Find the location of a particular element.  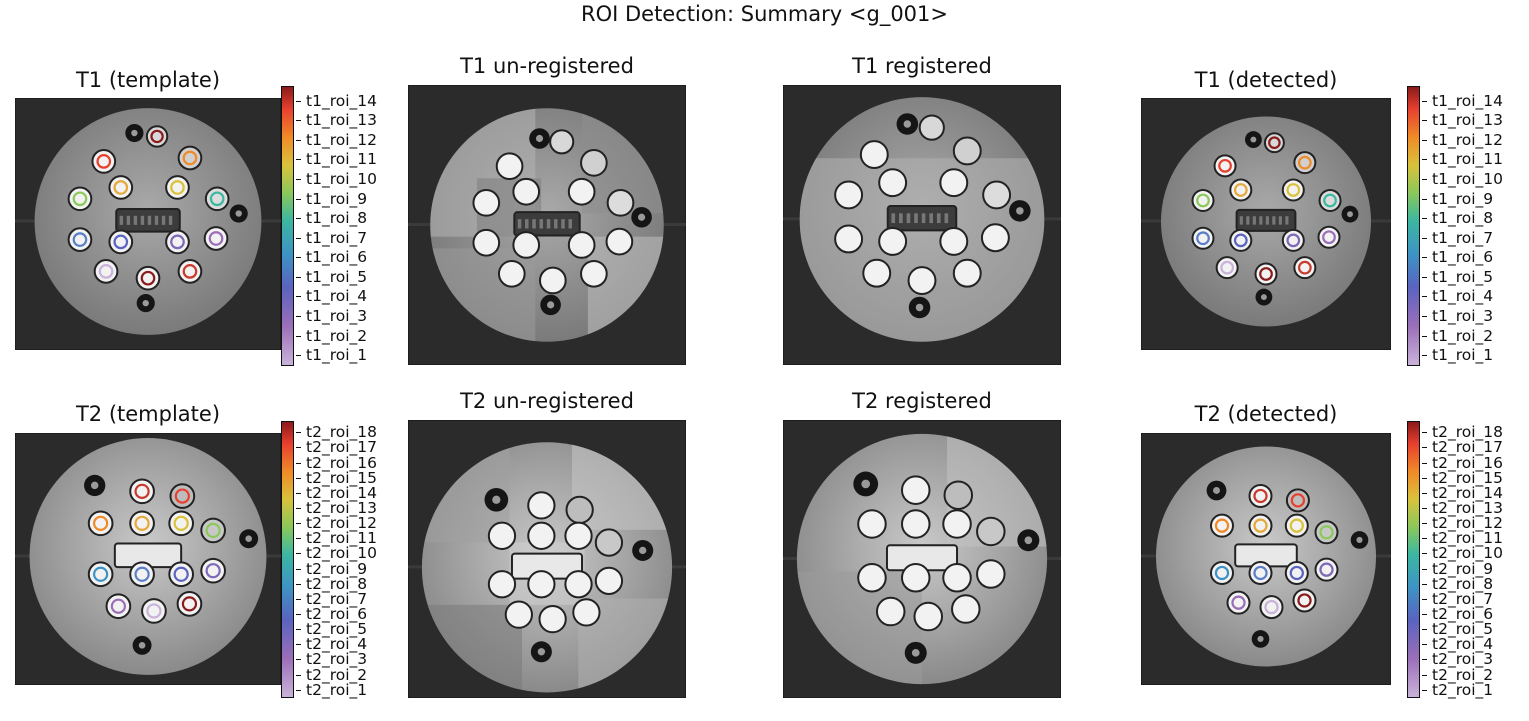

t1-detected-image is located at coordinates (1266, 224).